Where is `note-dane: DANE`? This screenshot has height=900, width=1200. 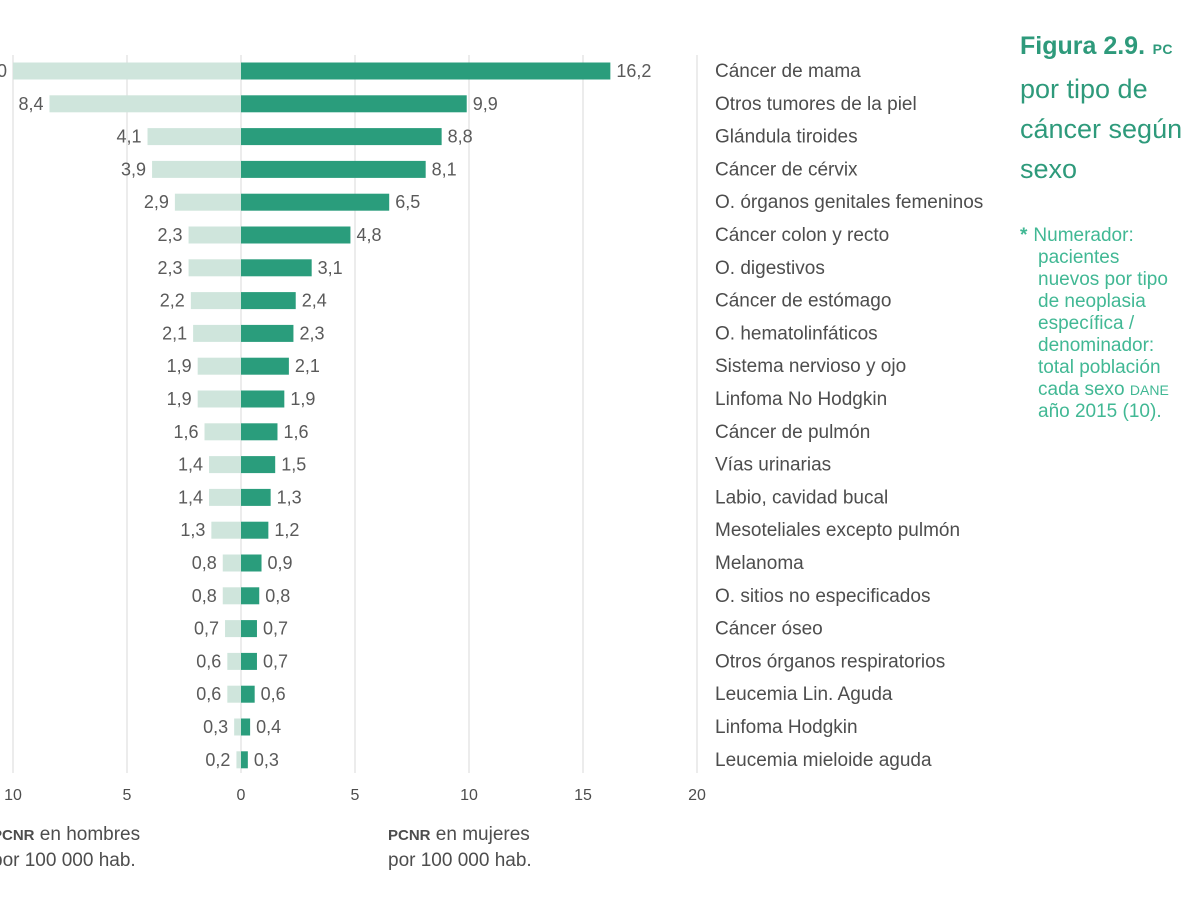 note-dane: DANE is located at coordinates (1149, 390).